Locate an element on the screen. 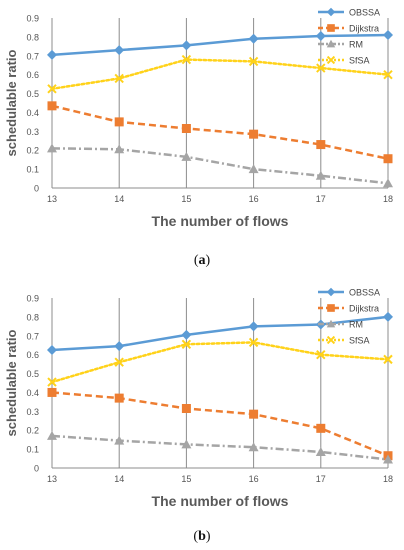  legend-label: OBSSA is located at coordinates (364, 293).